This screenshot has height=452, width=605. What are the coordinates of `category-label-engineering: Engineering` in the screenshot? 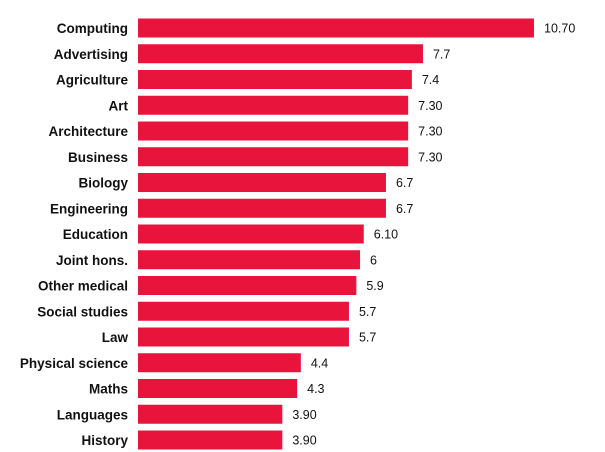 It's located at (89, 208).